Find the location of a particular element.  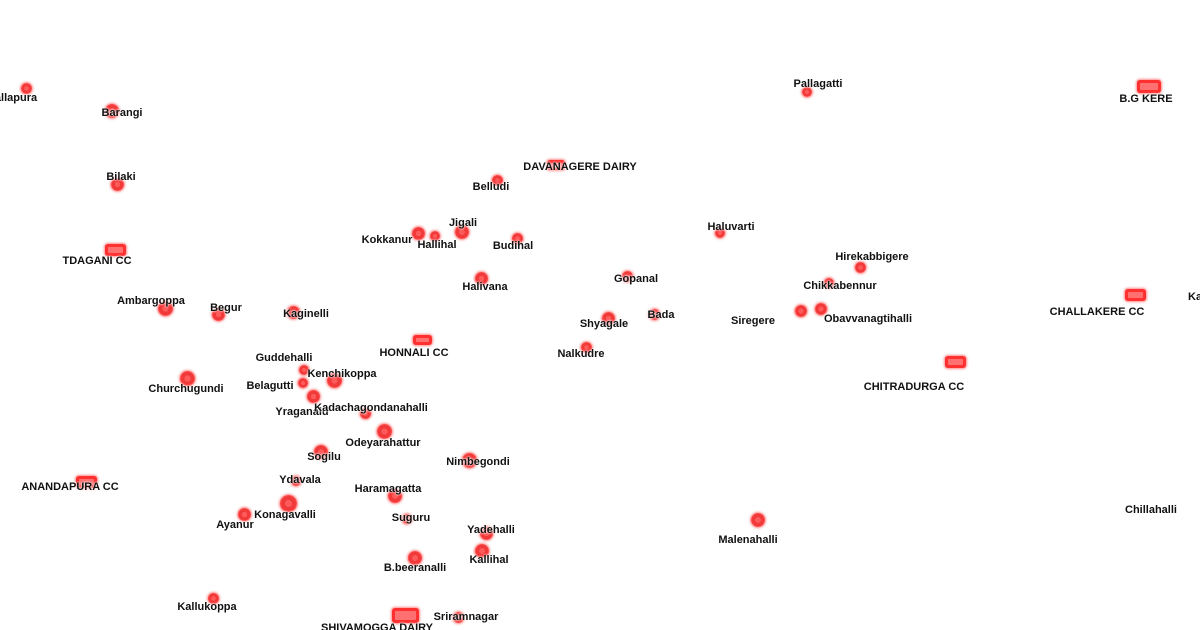

place-label-honnali-cc: HONNALI CC is located at coordinates (414, 353).